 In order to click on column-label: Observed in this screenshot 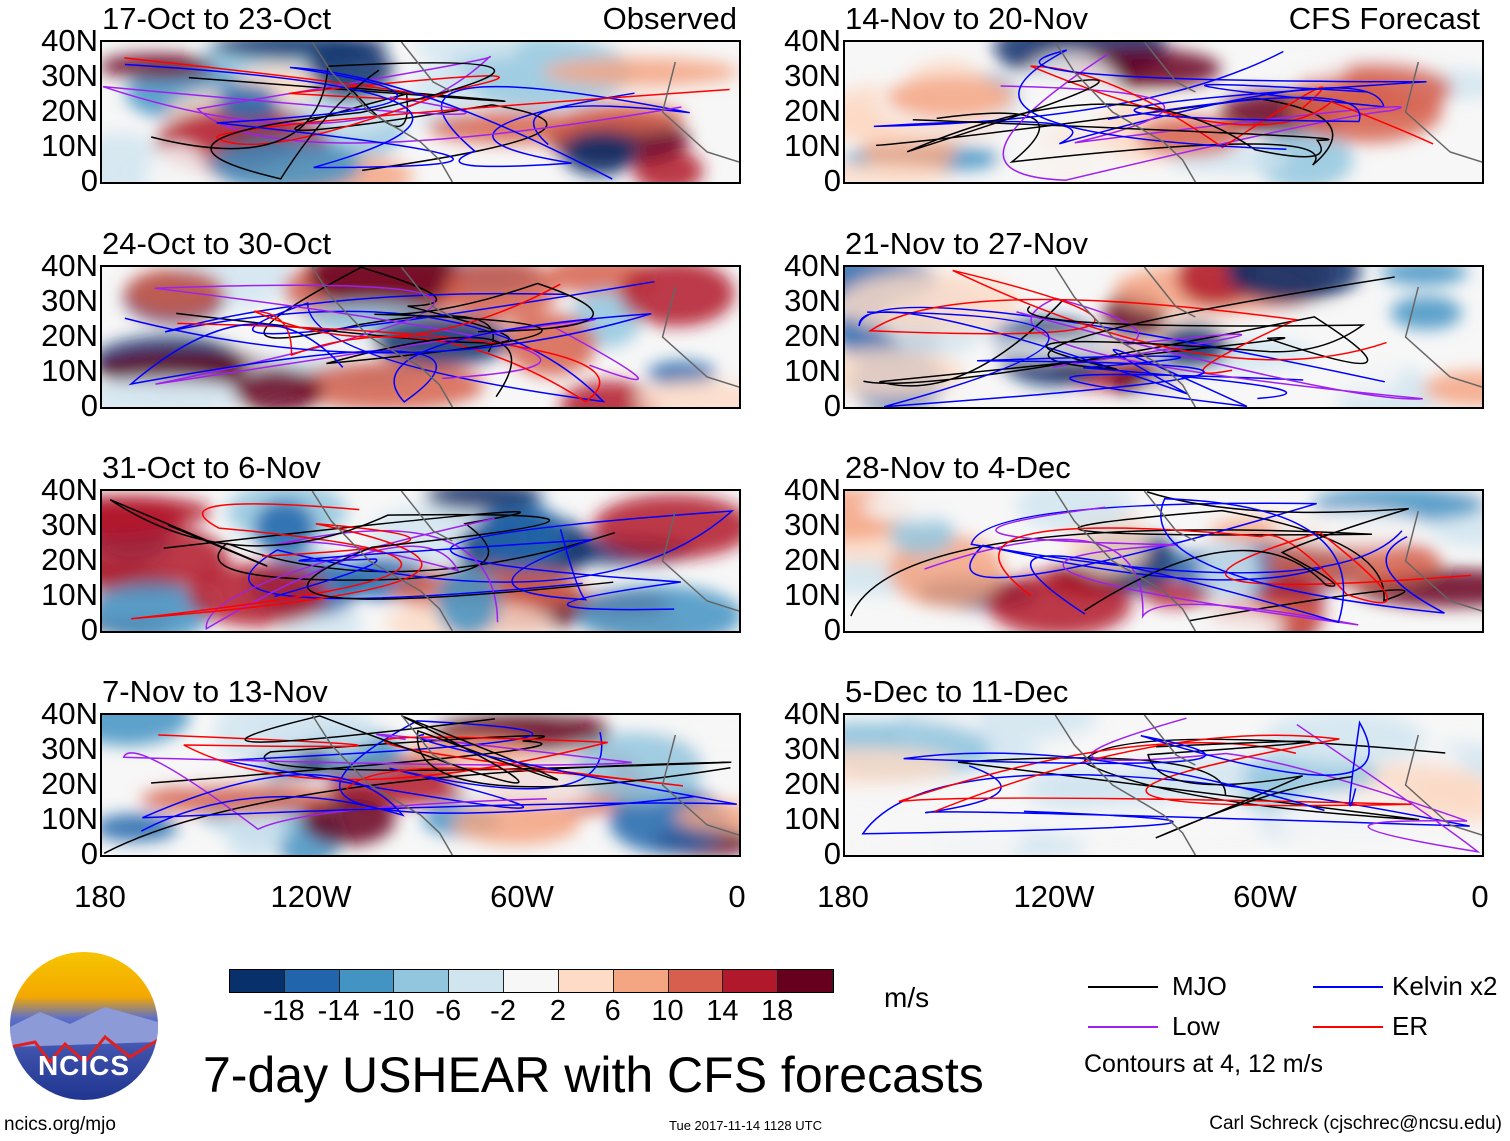, I will do `click(669, 18)`.